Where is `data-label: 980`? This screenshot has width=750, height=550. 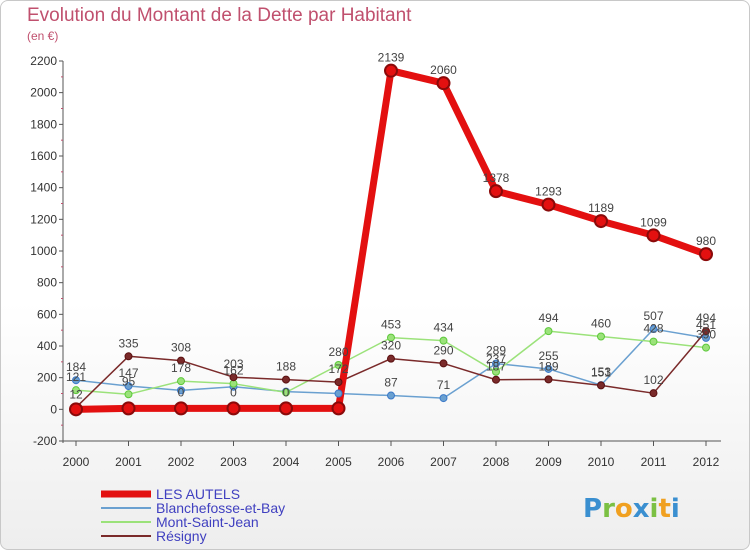
data-label: 980 is located at coordinates (706, 241).